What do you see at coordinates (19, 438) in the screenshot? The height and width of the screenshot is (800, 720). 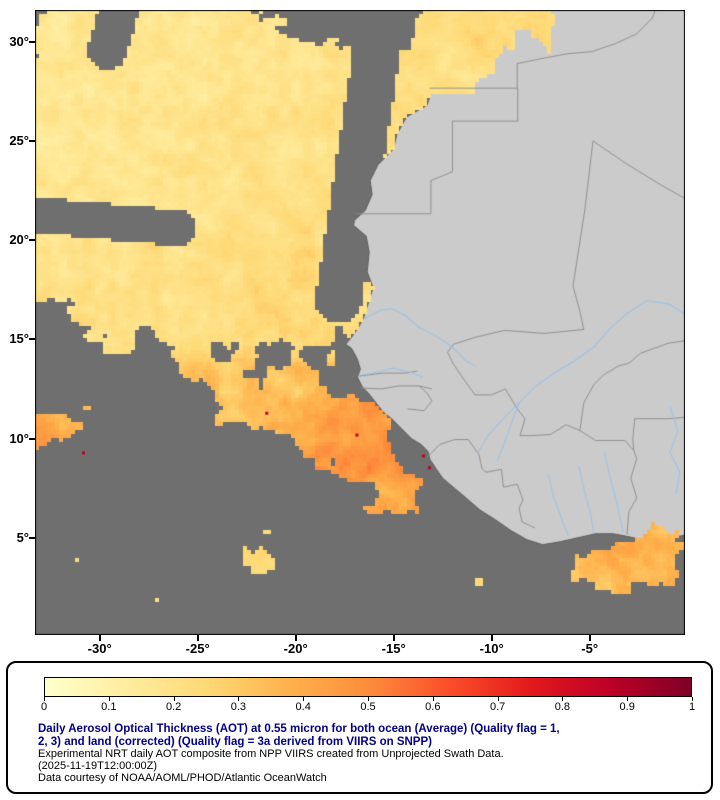 I see `lat-tick-label: 10°` at bounding box center [19, 438].